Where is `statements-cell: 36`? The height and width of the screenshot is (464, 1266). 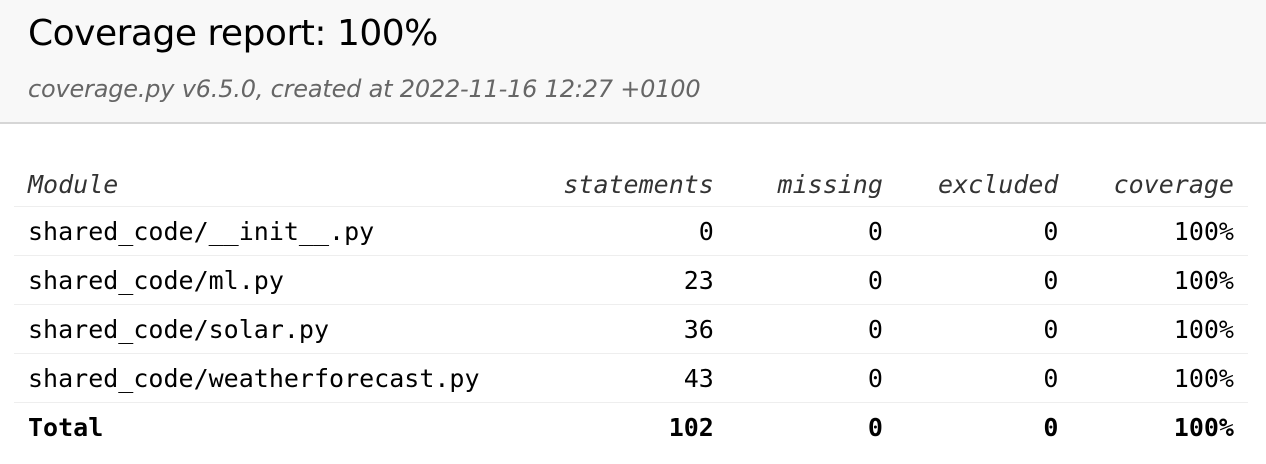 statements-cell: 36 is located at coordinates (630, 329).